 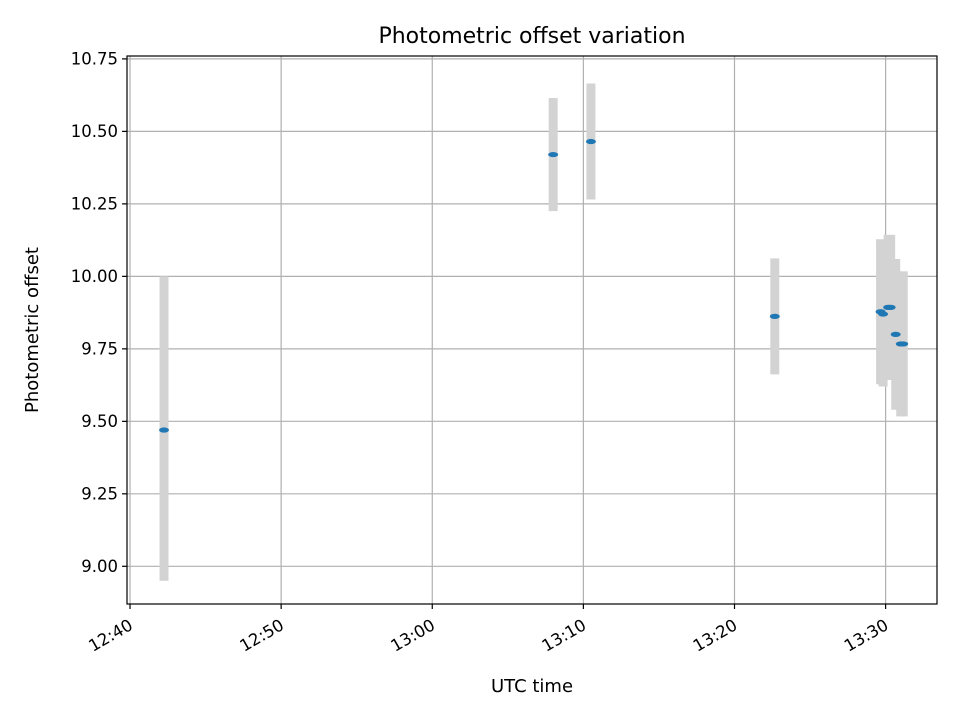 What do you see at coordinates (32, 330) in the screenshot?
I see `y-axis-label: Photometric offset` at bounding box center [32, 330].